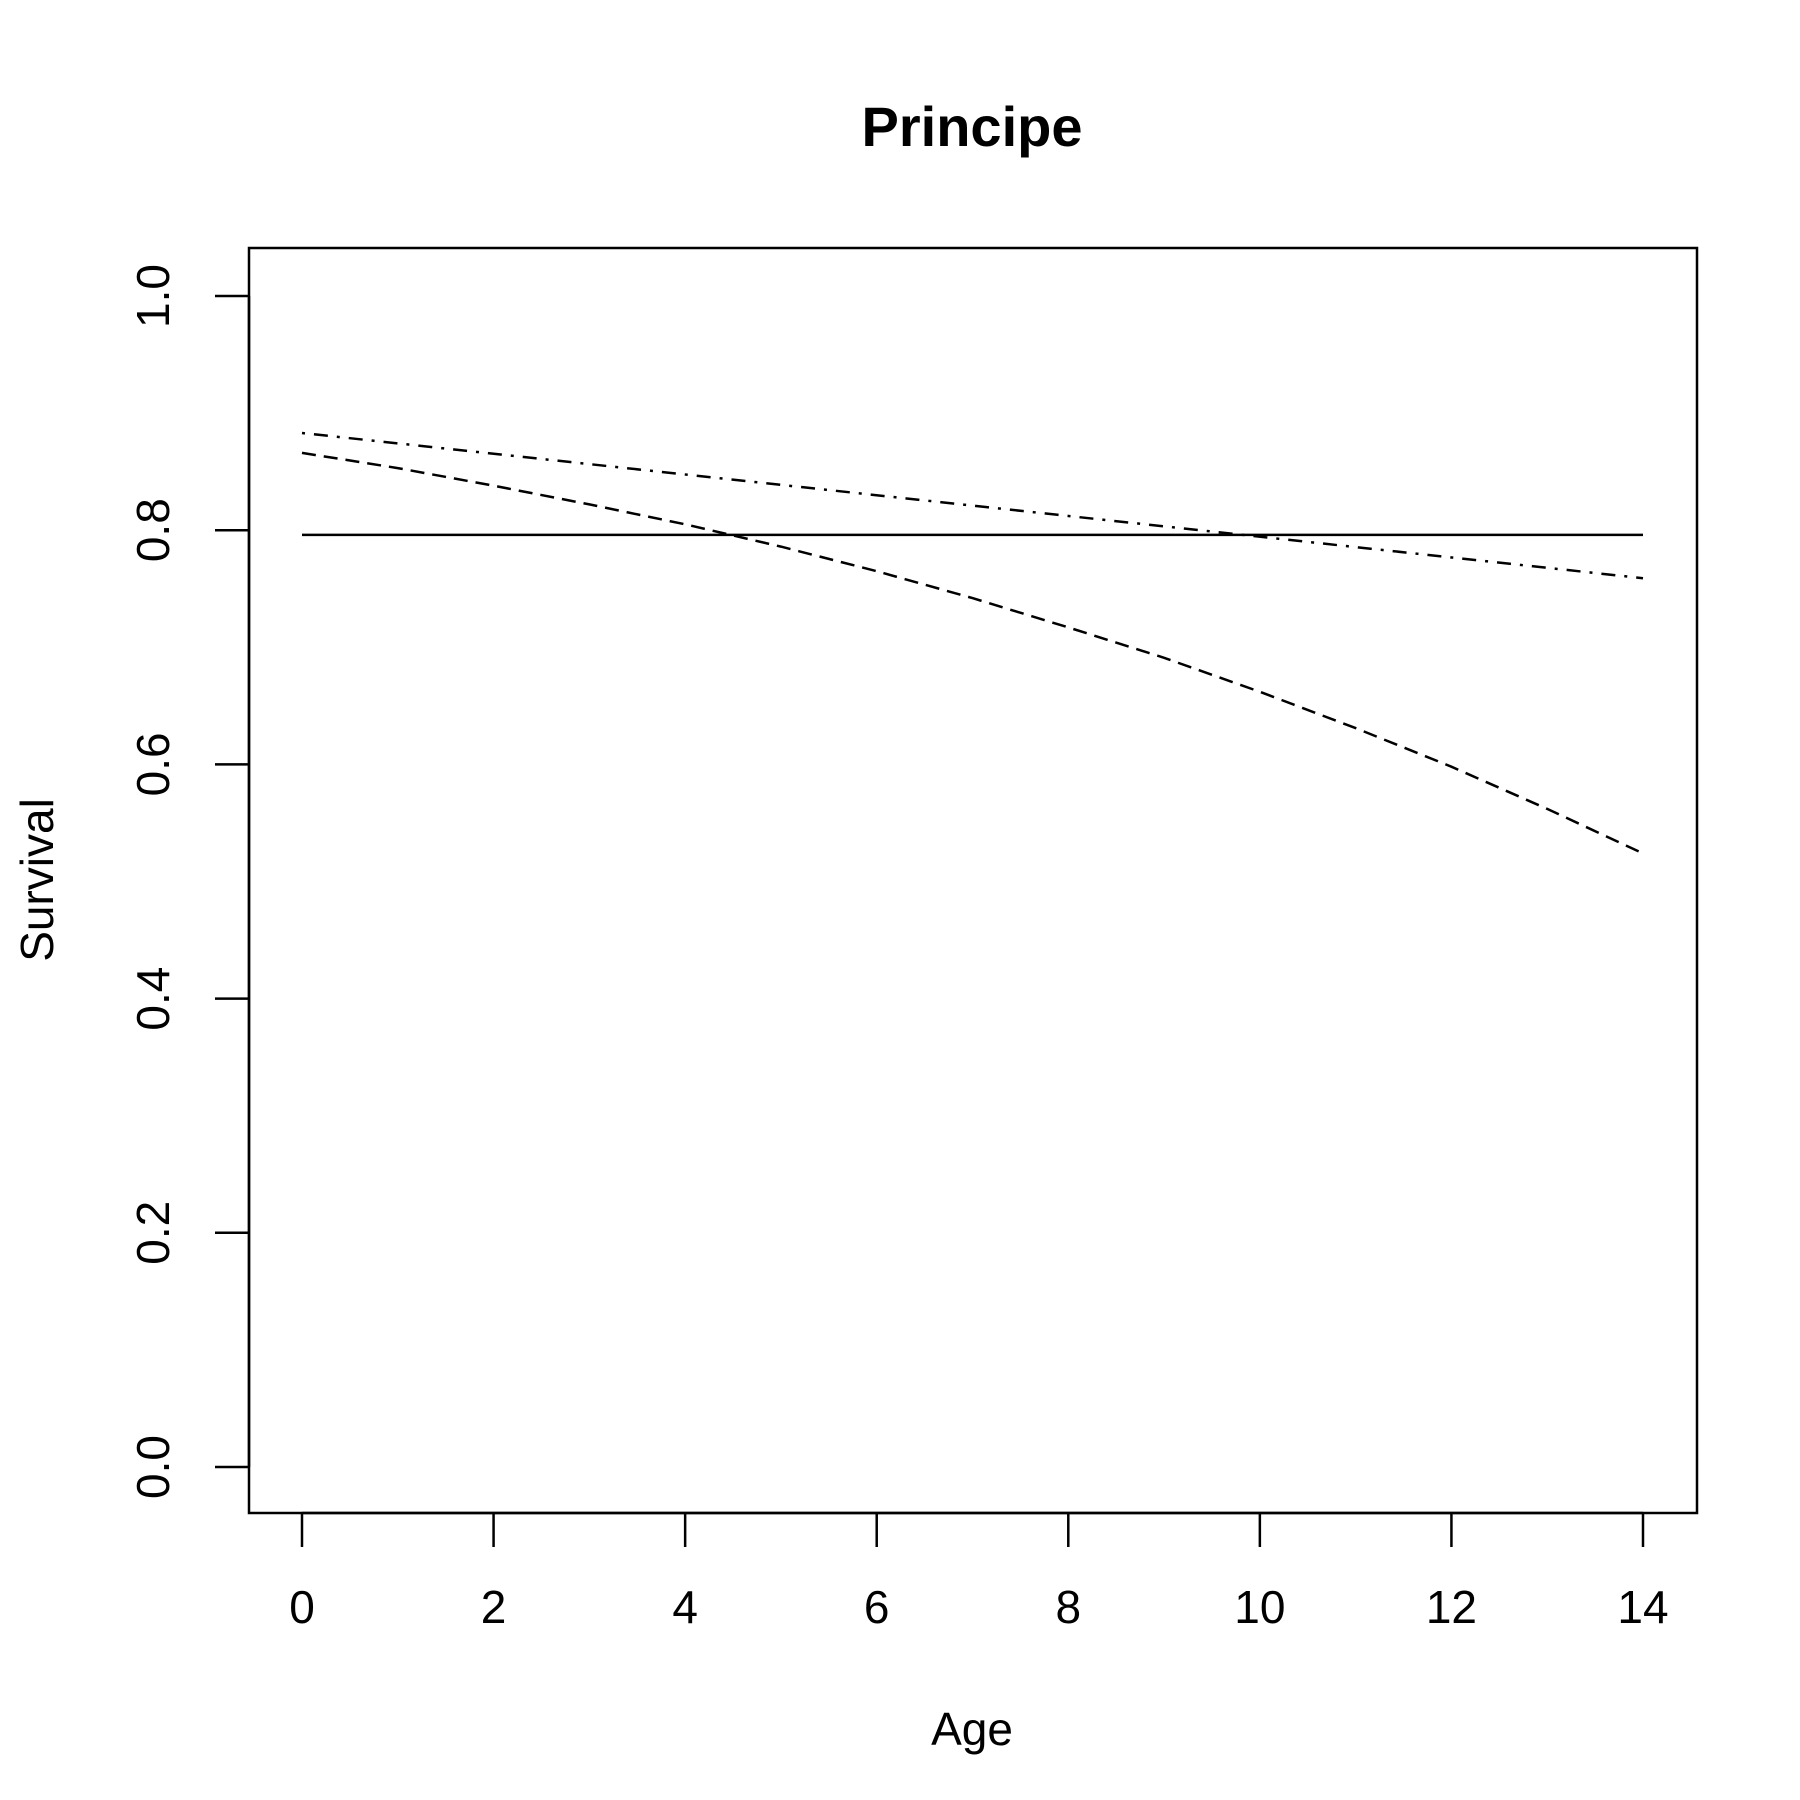  I want to click on y-tick-label: 1.0, so click(153, 296).